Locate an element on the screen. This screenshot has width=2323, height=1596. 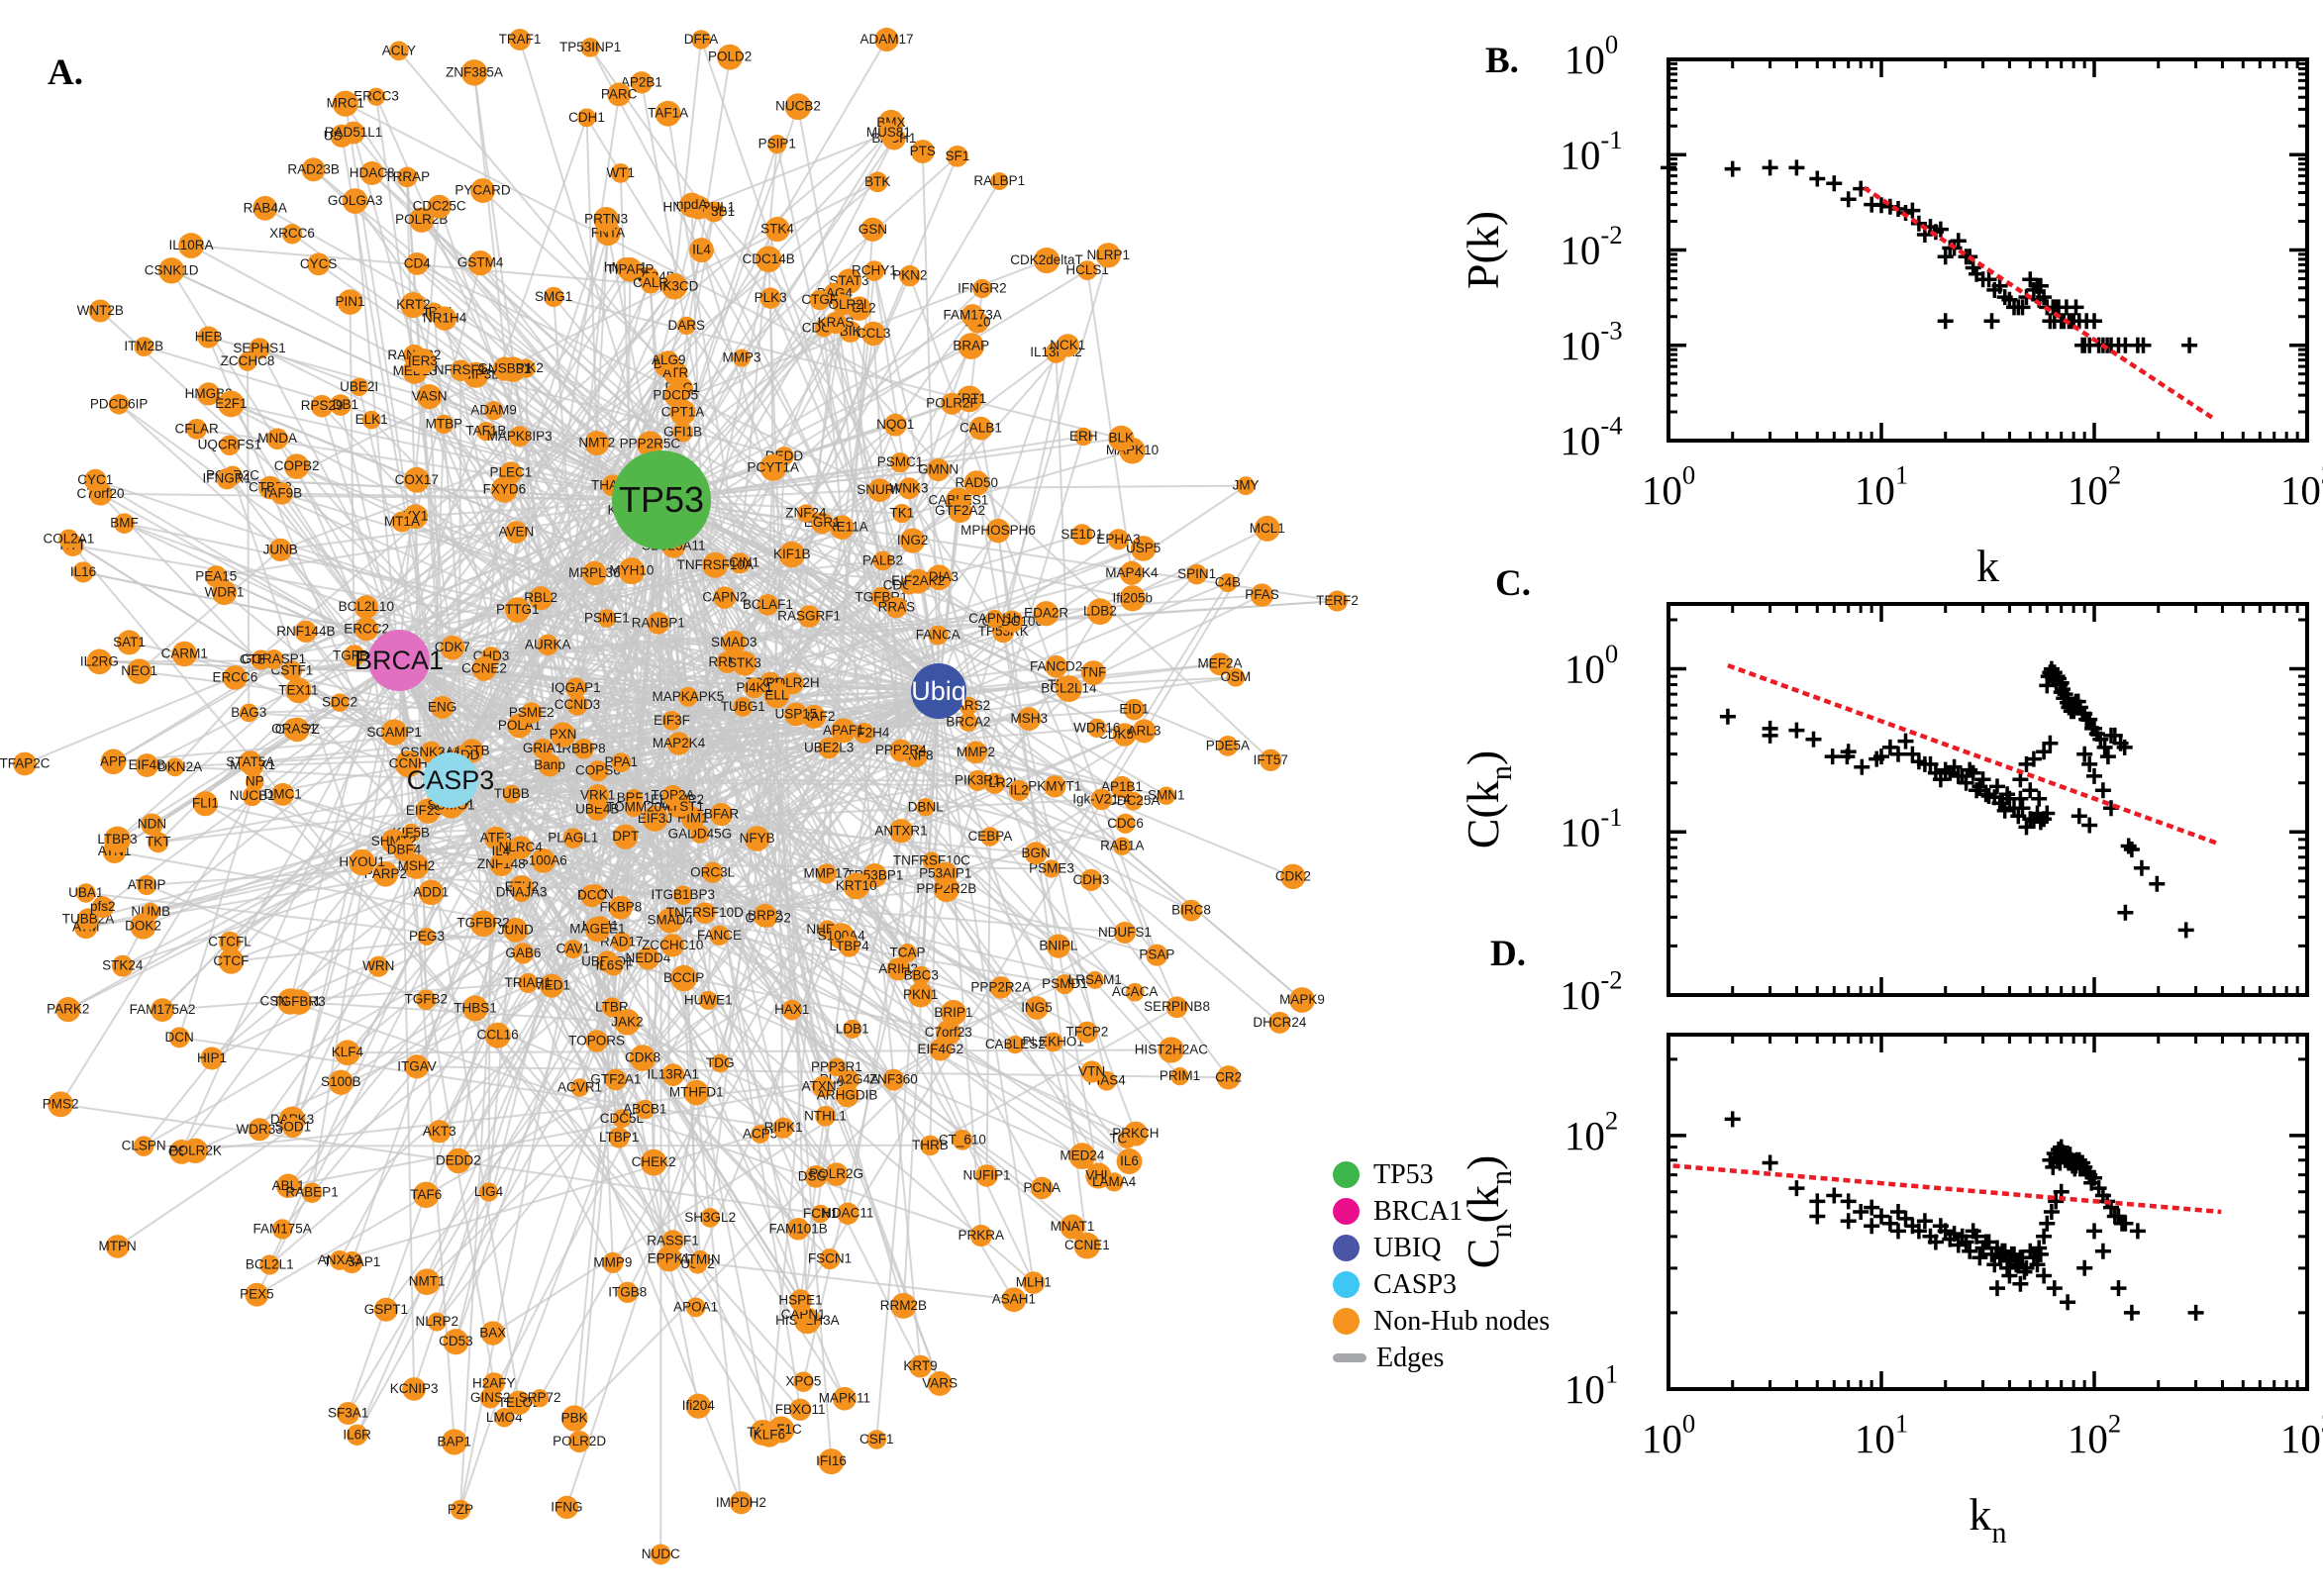
hub-node-ubiq is located at coordinates (938, 691).